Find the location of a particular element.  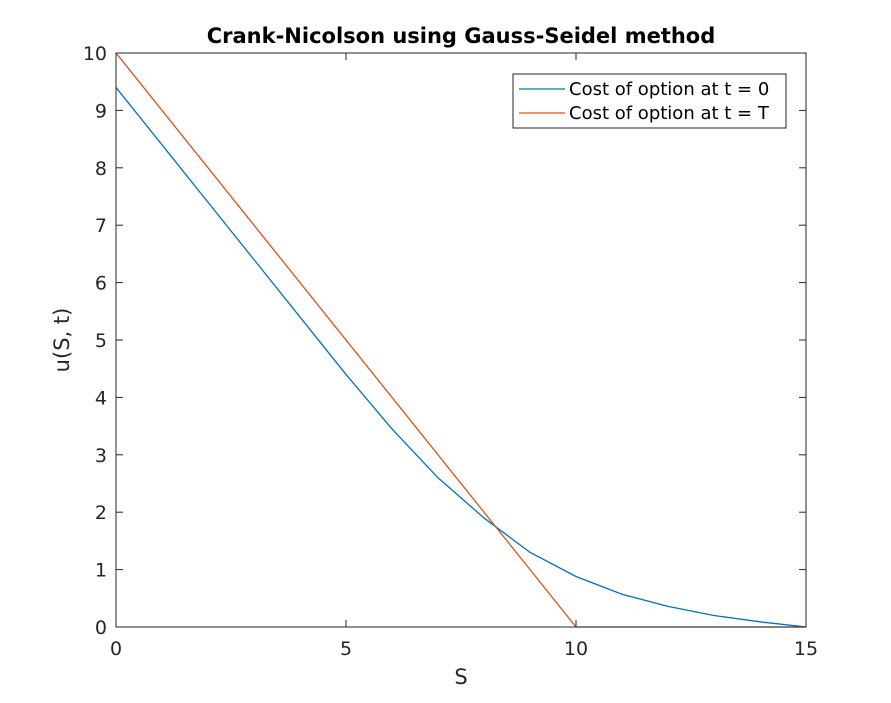

y-tick-label: 6 is located at coordinates (101, 284).